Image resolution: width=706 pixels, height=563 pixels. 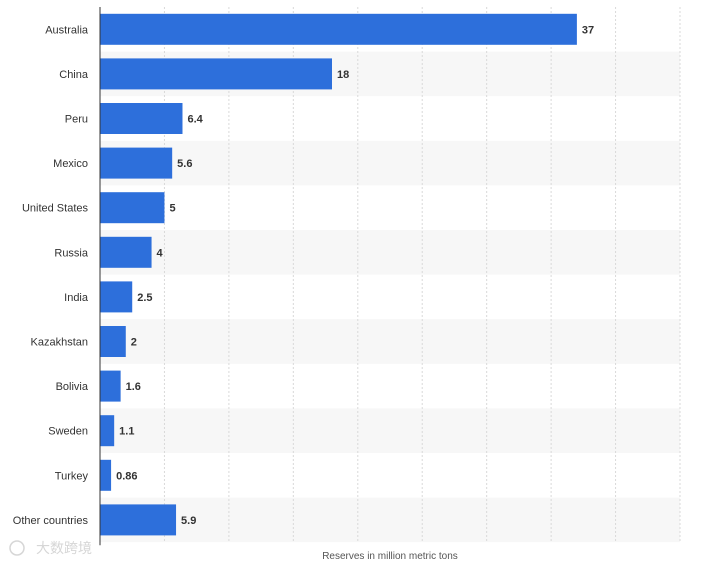 I want to click on value-label: 5.9, so click(x=188, y=521).